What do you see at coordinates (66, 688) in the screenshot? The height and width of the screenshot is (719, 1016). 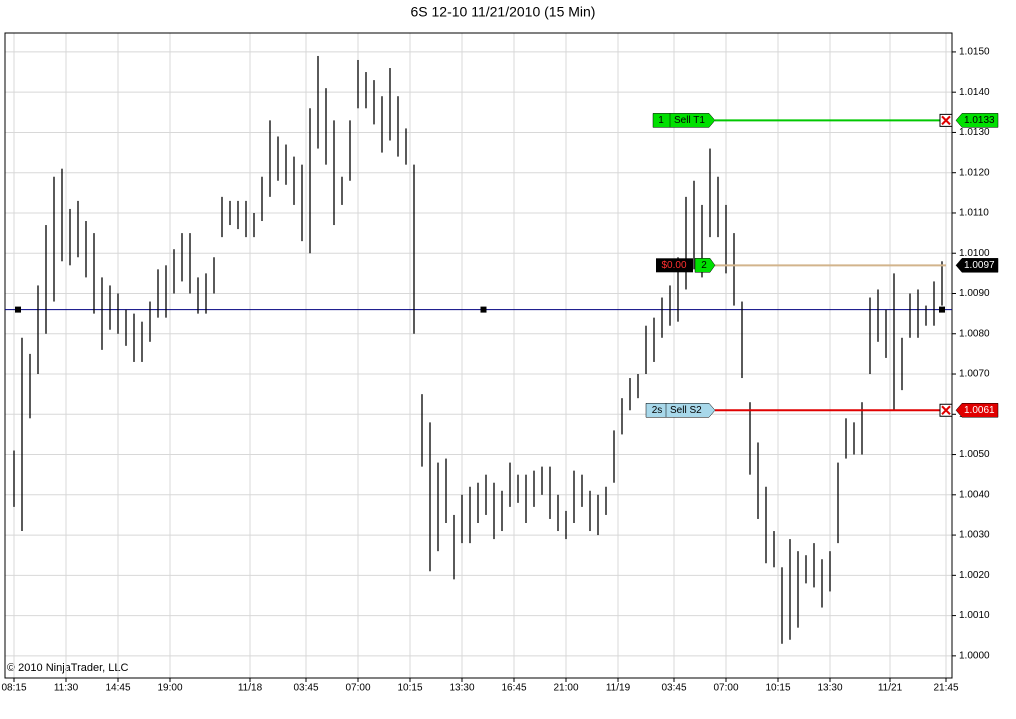 I see `x-tick-label: 11:30` at bounding box center [66, 688].